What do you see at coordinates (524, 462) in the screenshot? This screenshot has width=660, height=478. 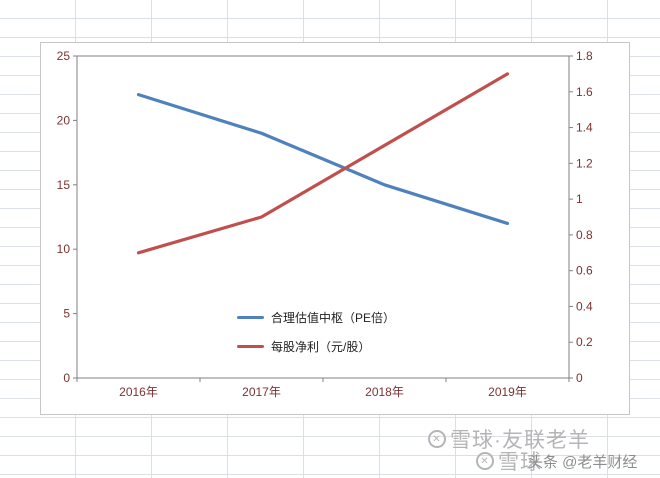 I see `watermark-text: 雪球·` at bounding box center [524, 462].